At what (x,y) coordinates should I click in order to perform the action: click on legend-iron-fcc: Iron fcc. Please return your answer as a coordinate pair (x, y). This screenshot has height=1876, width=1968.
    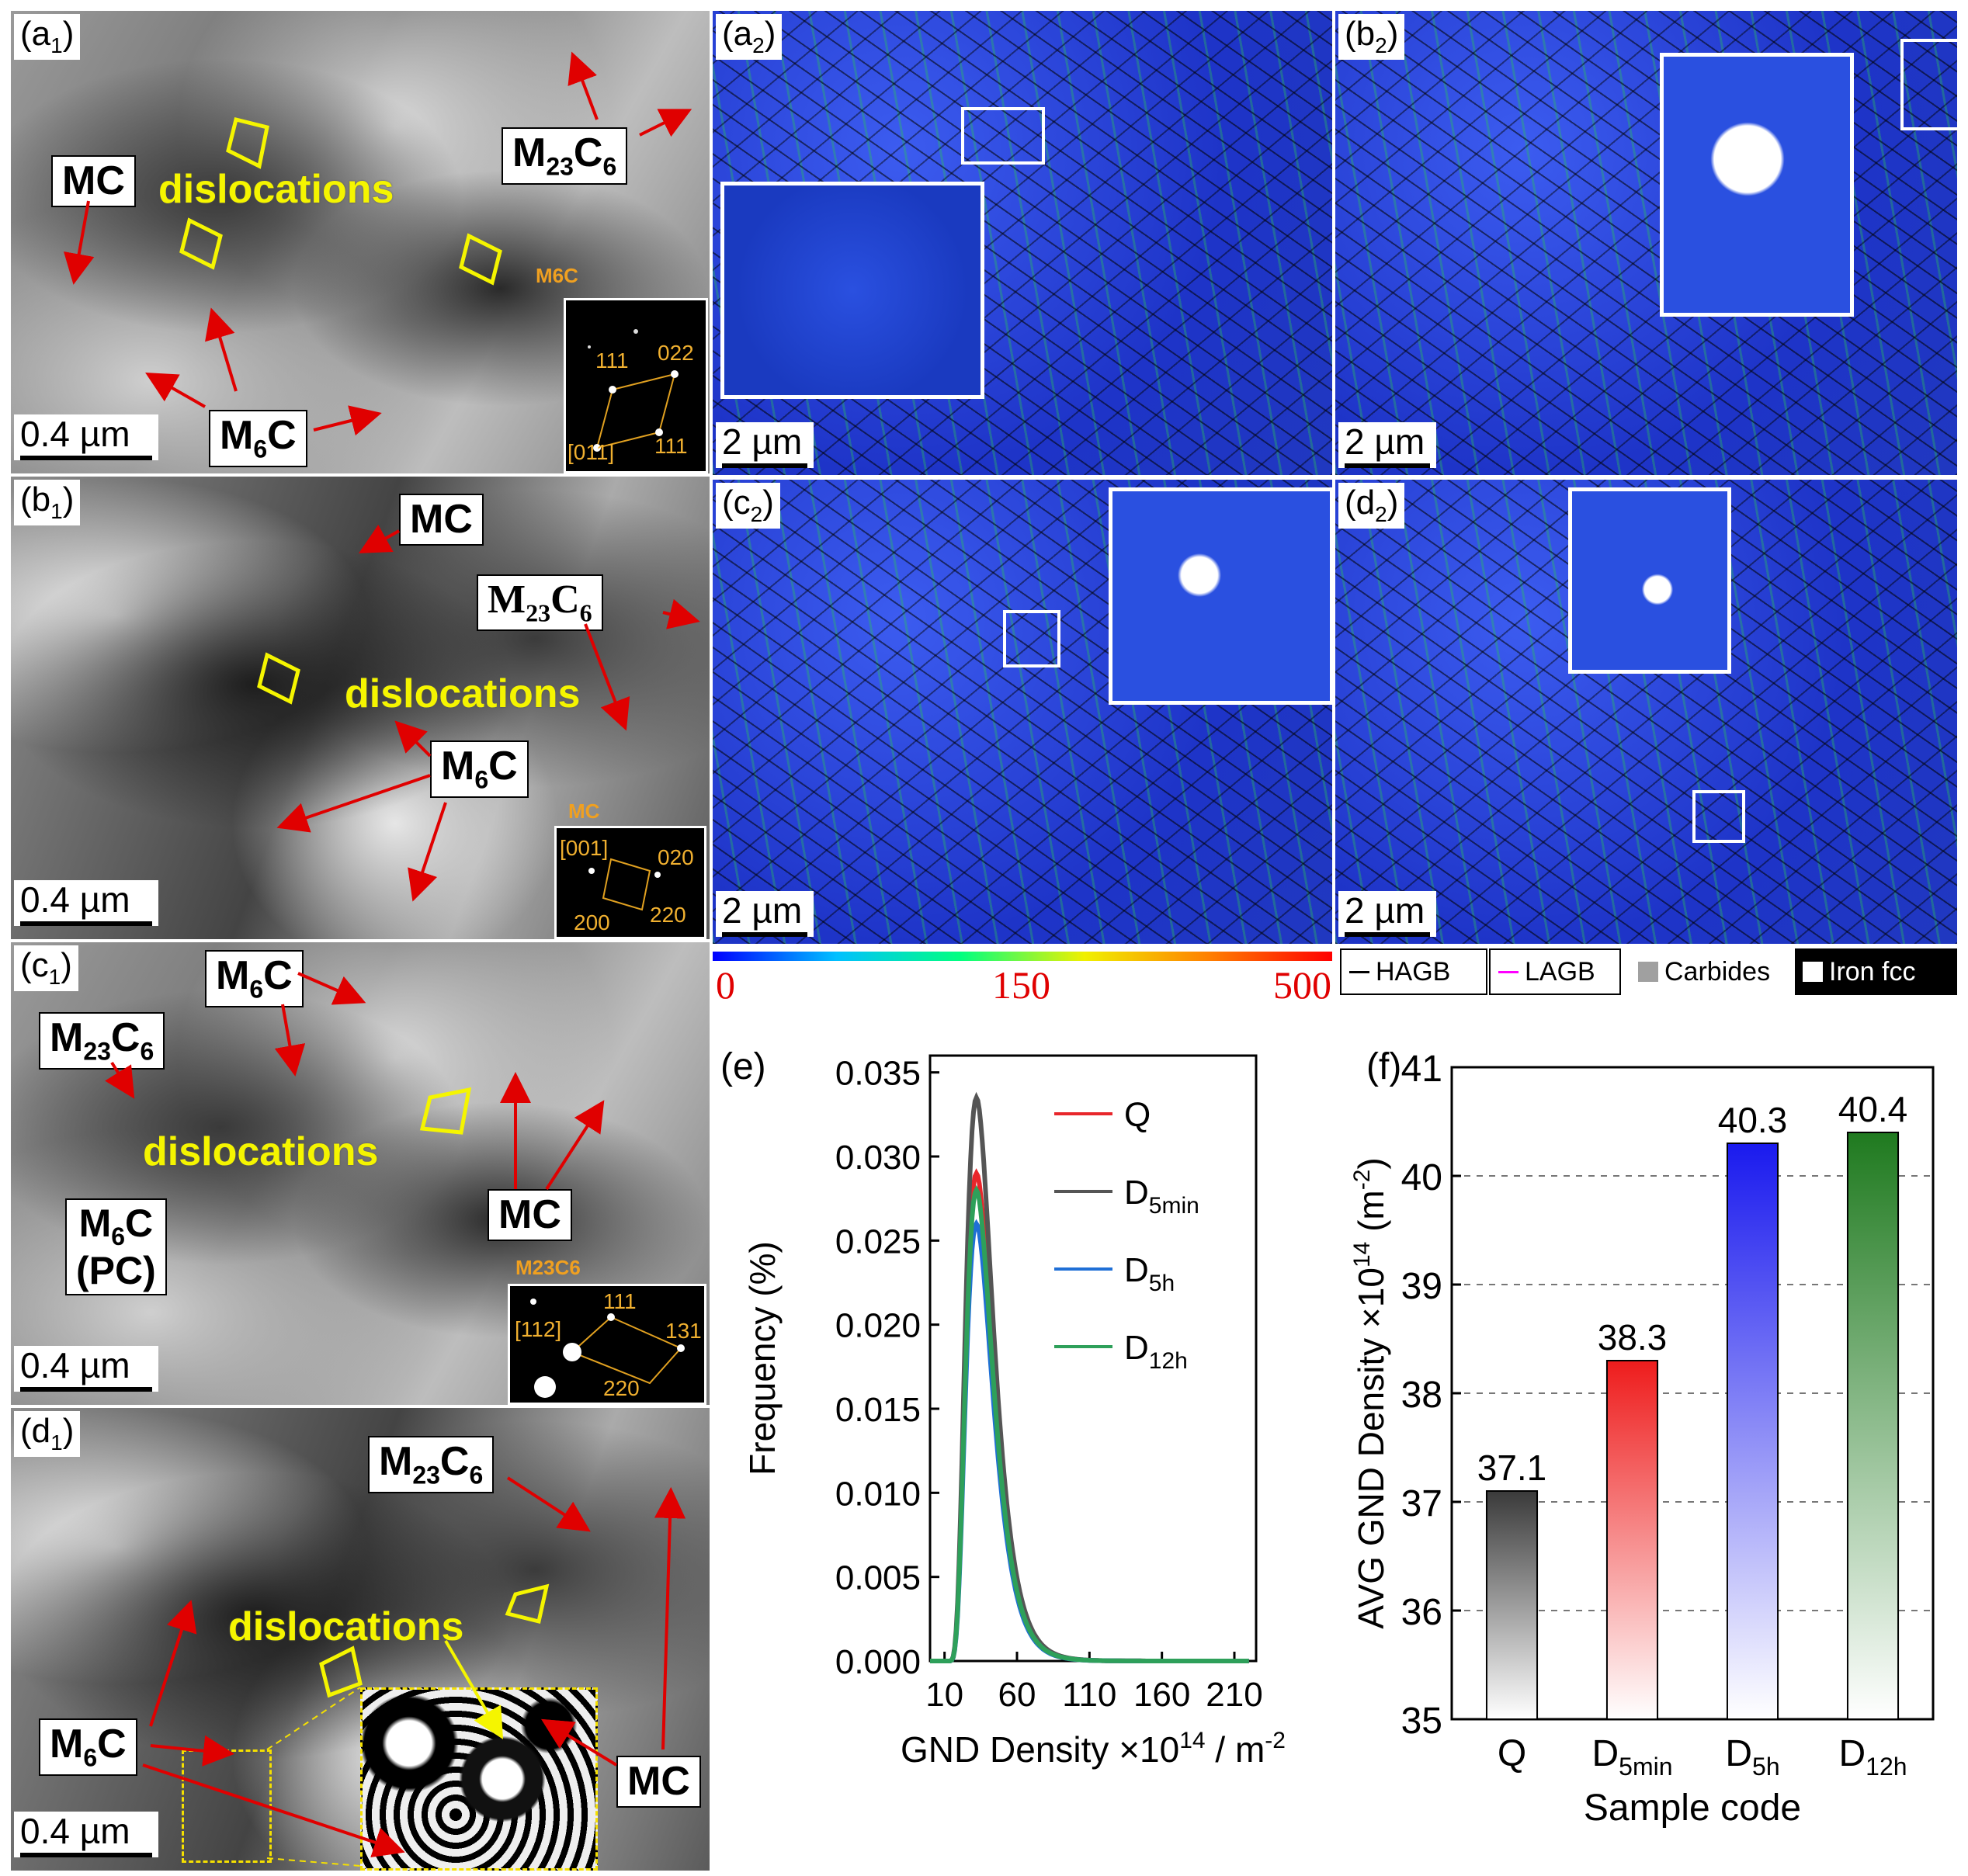
    Looking at the image, I should click on (1876, 972).